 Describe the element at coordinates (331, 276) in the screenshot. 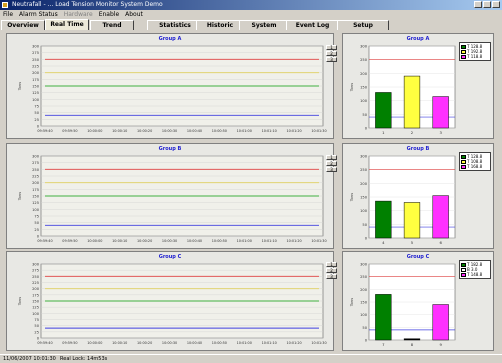

I see `trace-button-9: 3` at that location.